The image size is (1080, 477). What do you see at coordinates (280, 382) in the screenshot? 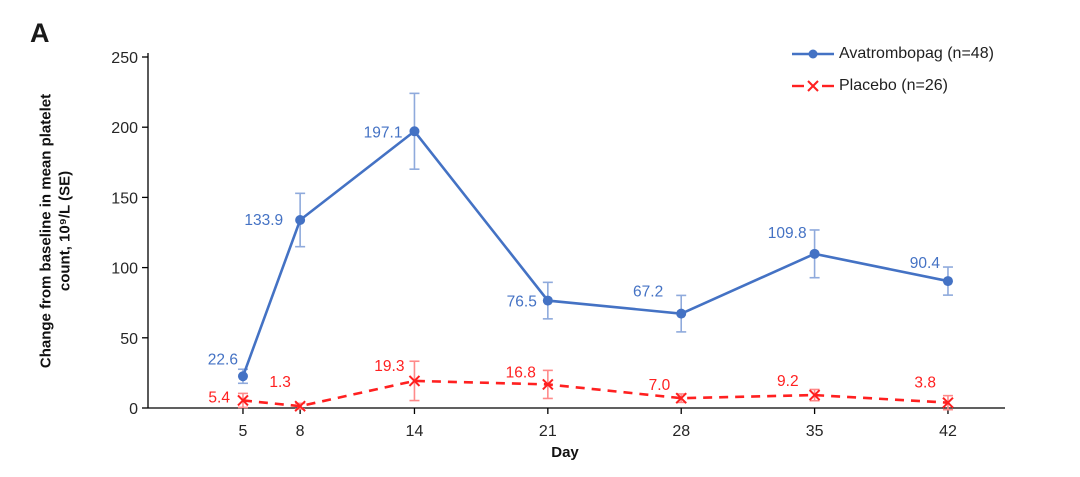
I see `data-label: 1.3` at bounding box center [280, 382].